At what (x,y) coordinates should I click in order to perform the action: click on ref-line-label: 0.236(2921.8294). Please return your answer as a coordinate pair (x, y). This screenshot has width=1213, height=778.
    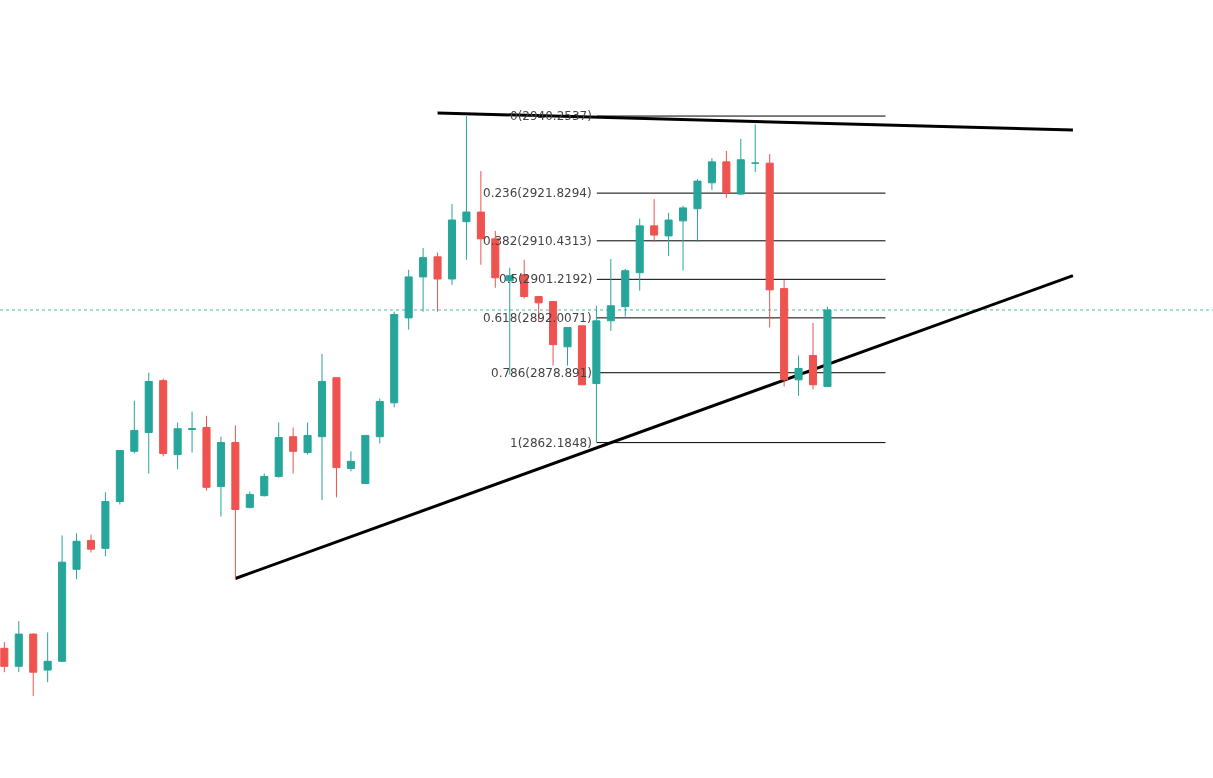
    Looking at the image, I should click on (537, 193).